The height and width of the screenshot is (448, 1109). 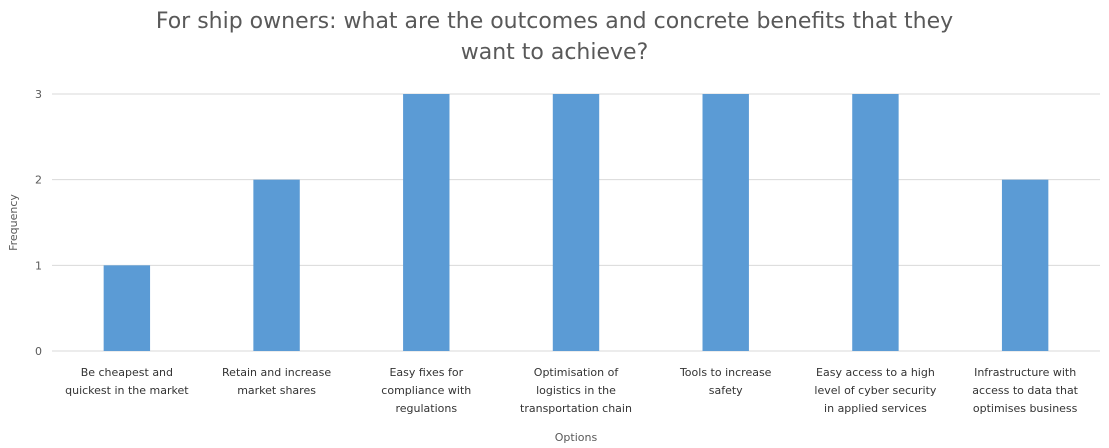 What do you see at coordinates (276, 390) in the screenshot?
I see `x-category-label-line: market shares` at bounding box center [276, 390].